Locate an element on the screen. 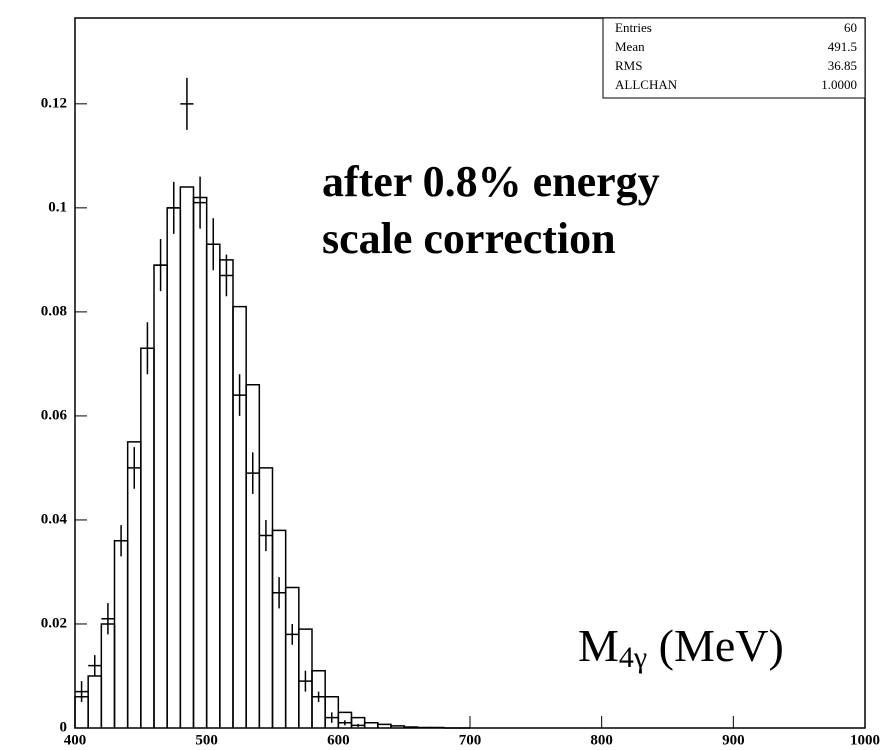 This screenshot has height=750, width=888. y-tick-label: 0.02 is located at coordinates (54, 623).